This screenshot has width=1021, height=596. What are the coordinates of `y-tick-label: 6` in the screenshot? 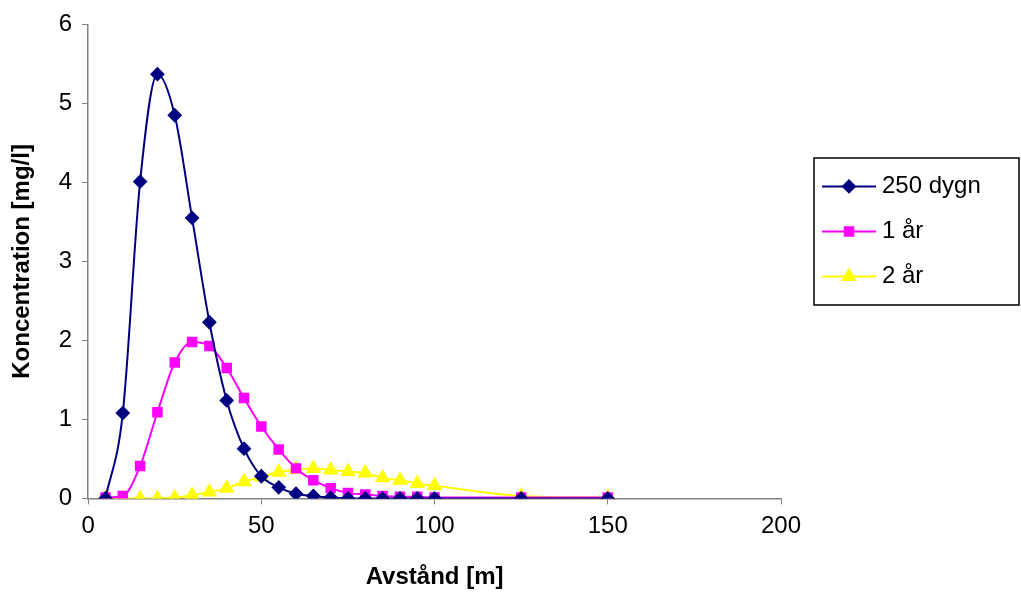 It's located at (65, 23).